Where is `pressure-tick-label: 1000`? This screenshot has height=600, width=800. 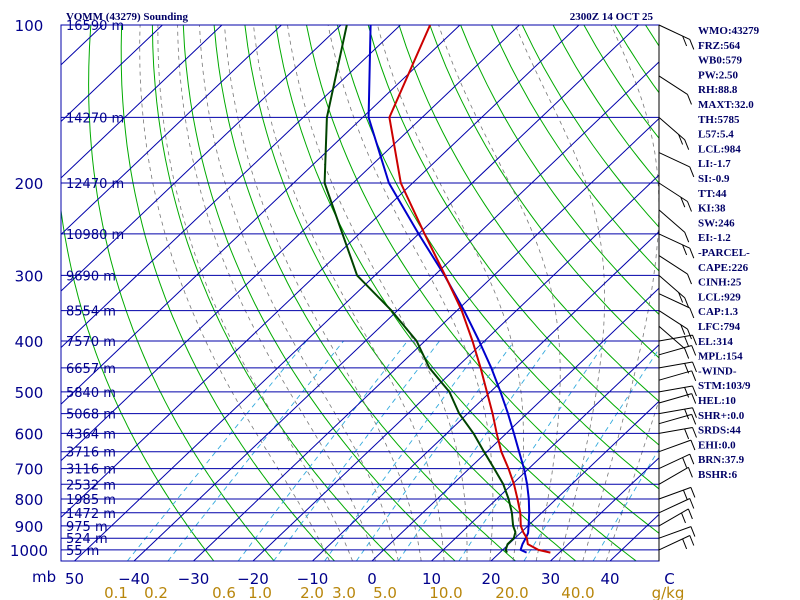 pressure-tick-label: 1000 is located at coordinates (29, 551).